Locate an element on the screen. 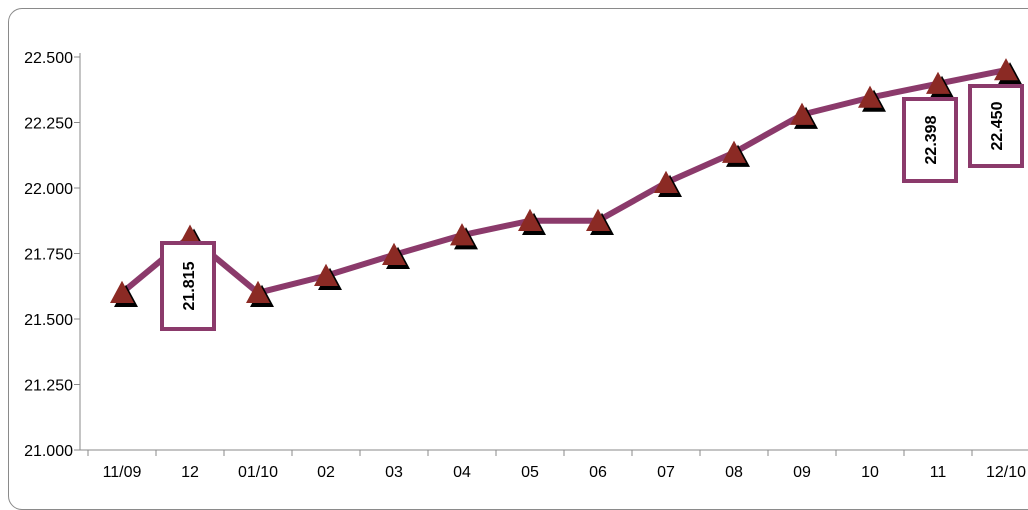 The height and width of the screenshot is (510, 1028). x-tick-label: 12/10 is located at coordinates (1006, 472).